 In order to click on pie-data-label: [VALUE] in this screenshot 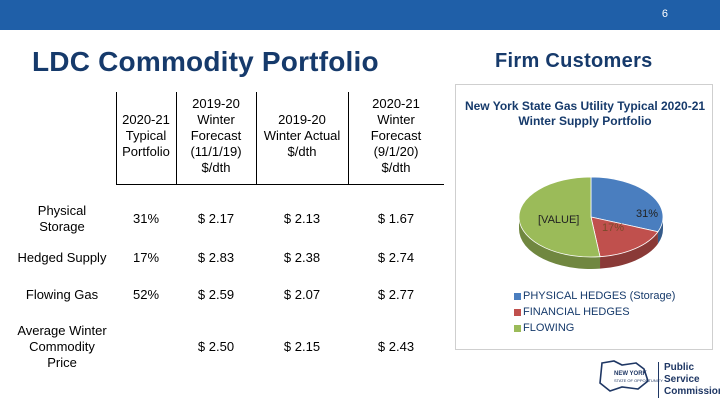, I will do `click(558, 220)`.